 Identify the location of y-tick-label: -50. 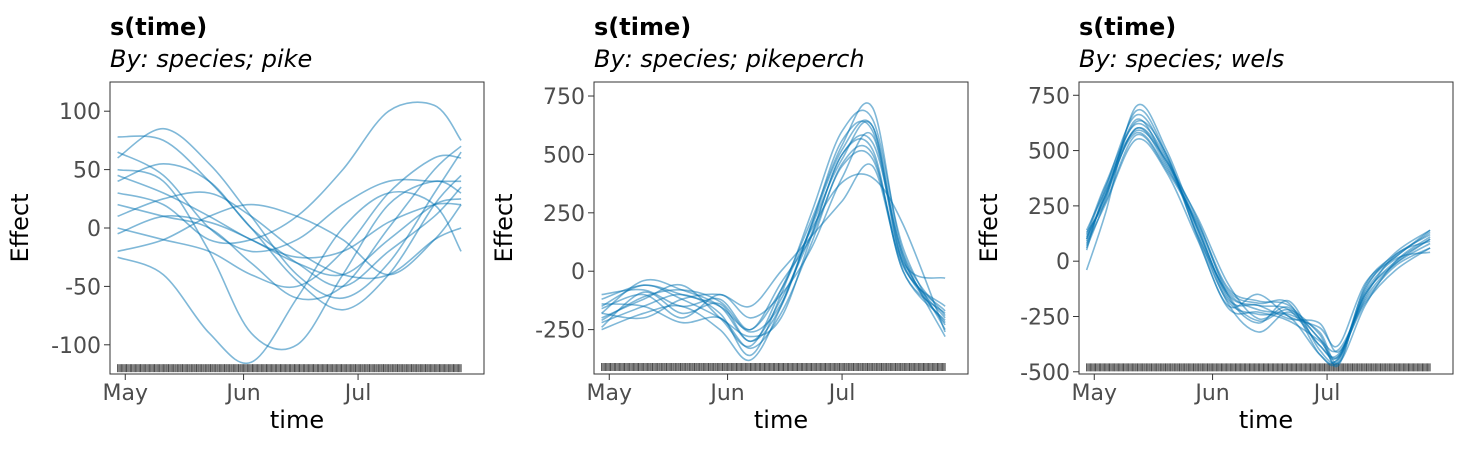
(83, 287).